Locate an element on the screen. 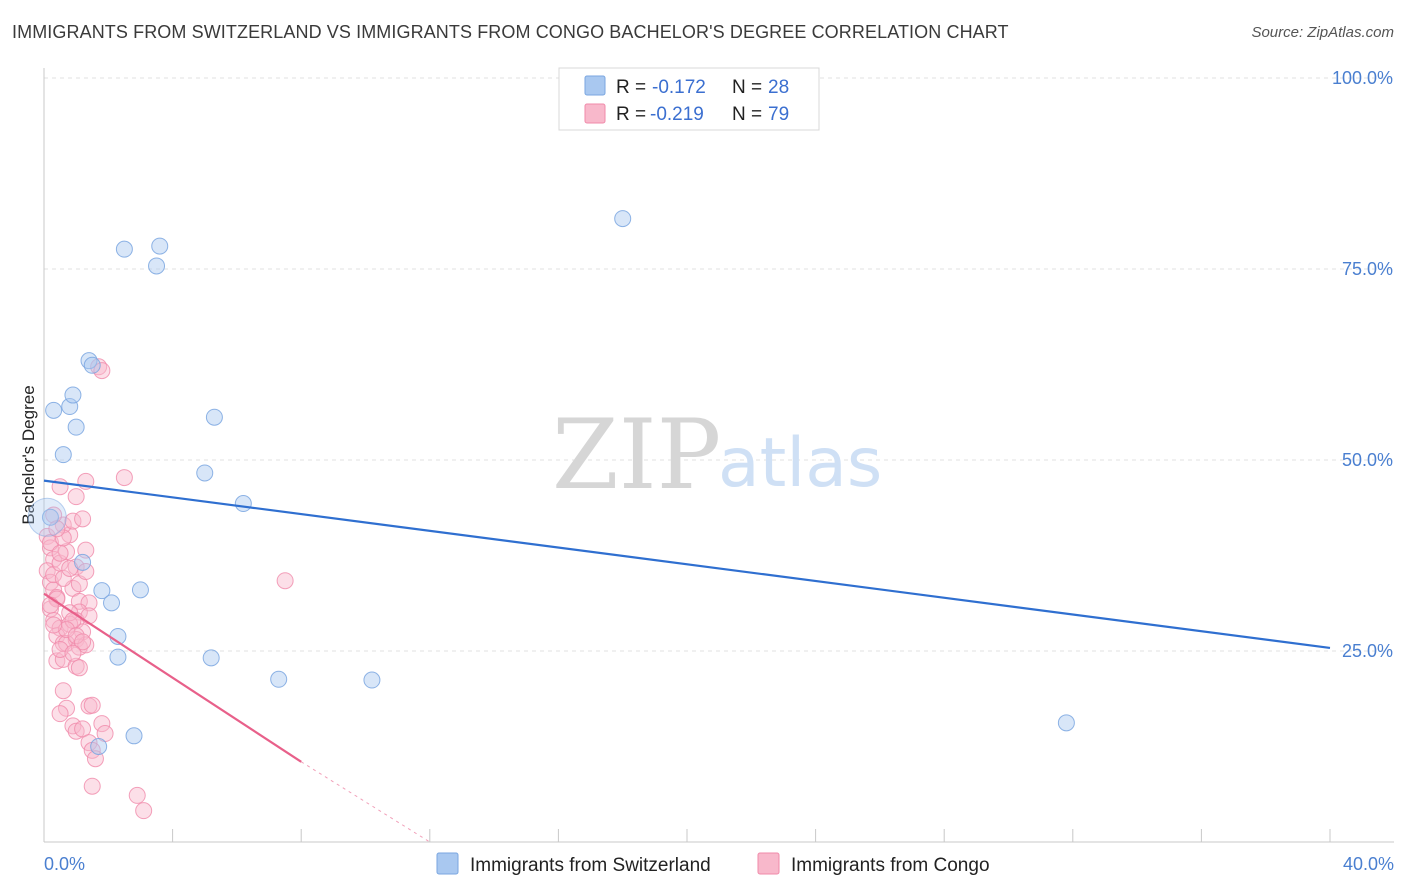 This screenshot has height=892, width=1406. switzerland-cluster-point is located at coordinates (47, 517).